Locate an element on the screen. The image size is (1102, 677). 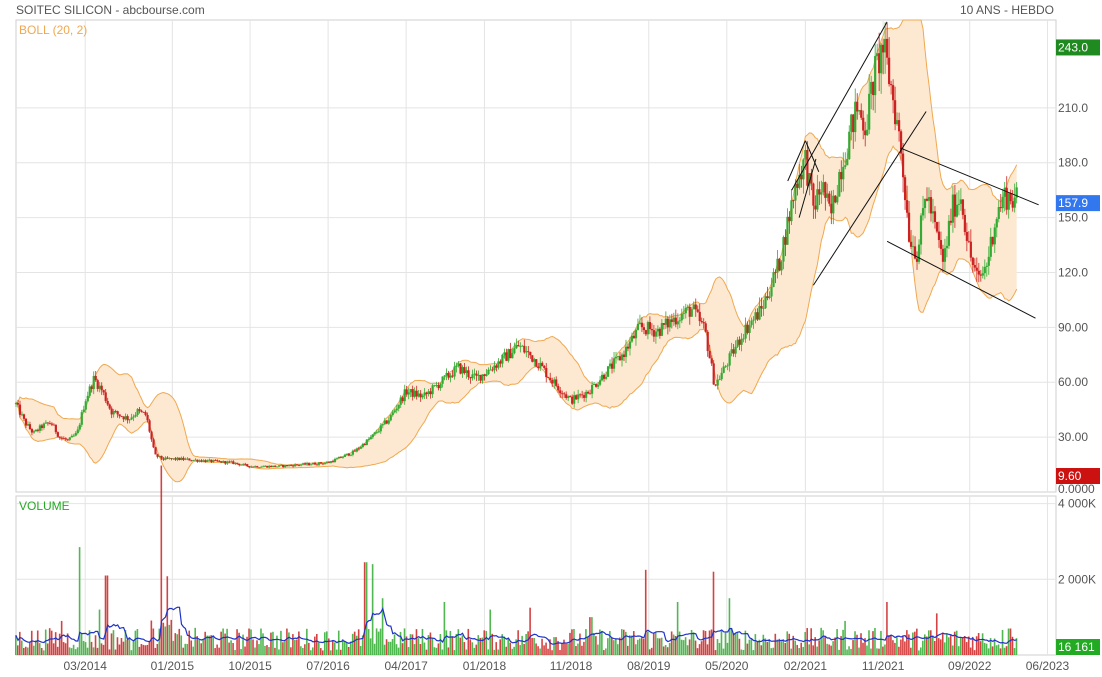
price-tick-label: 120.0 is located at coordinates (1073, 272).